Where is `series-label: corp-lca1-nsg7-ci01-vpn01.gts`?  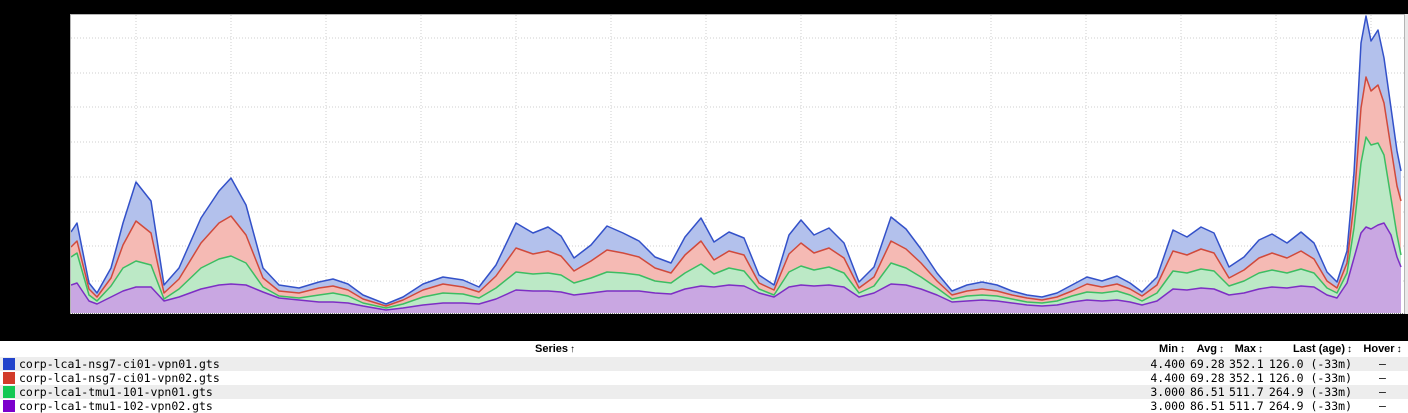 series-label: corp-lca1-nsg7-ci01-vpn01.gts is located at coordinates (119, 364).